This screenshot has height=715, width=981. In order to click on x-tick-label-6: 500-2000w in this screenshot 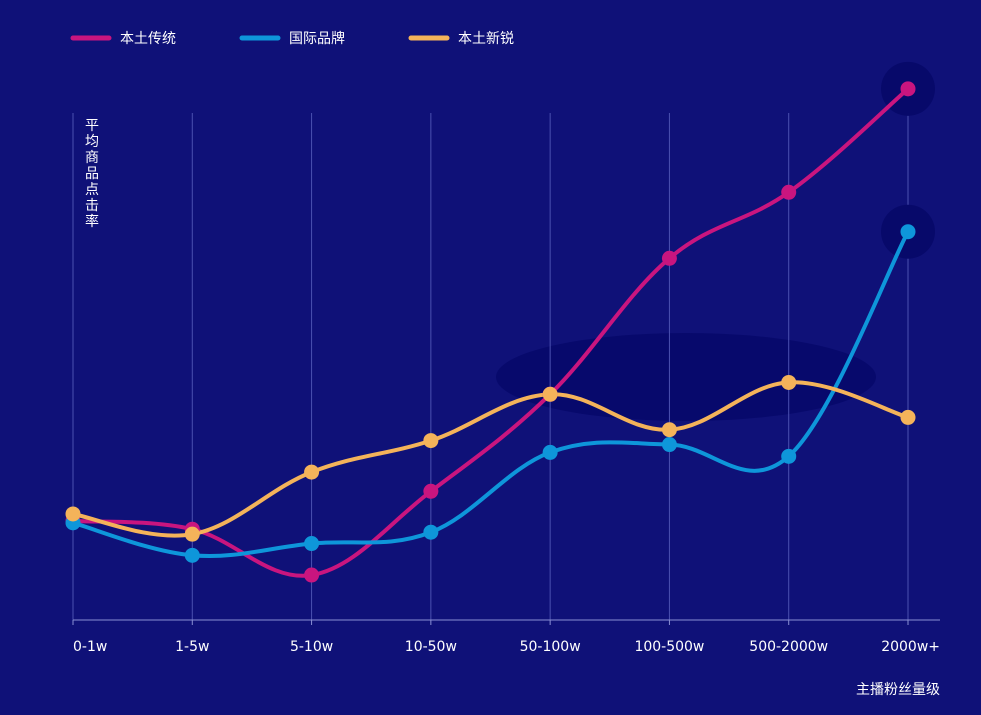, I will do `click(788, 647)`.